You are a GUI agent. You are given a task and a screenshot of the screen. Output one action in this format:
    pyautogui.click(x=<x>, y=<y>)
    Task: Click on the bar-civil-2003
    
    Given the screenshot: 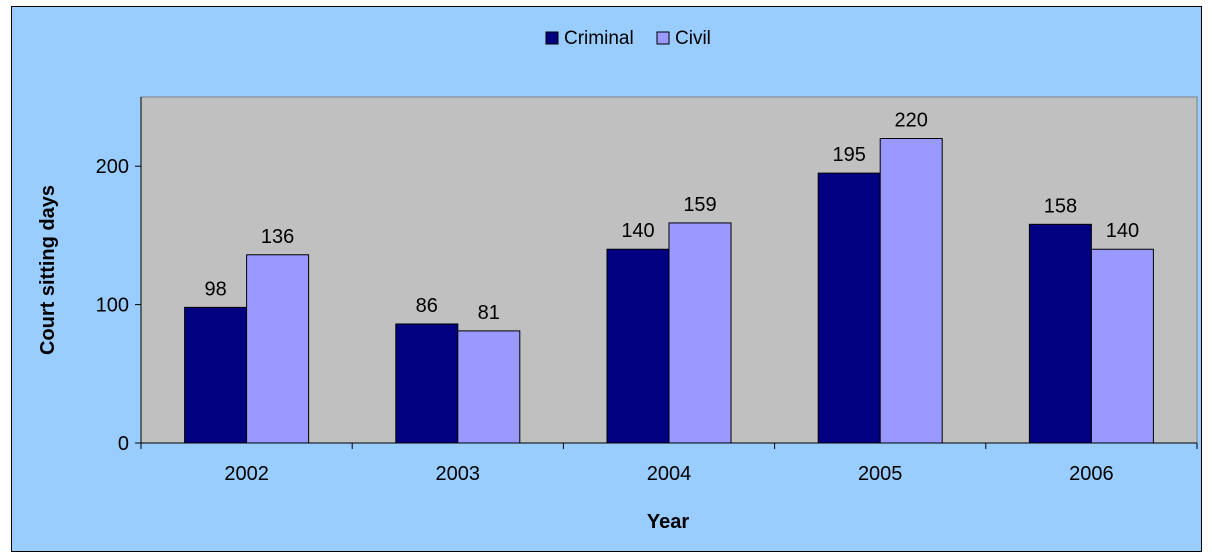 What is the action you would take?
    pyautogui.click(x=489, y=387)
    